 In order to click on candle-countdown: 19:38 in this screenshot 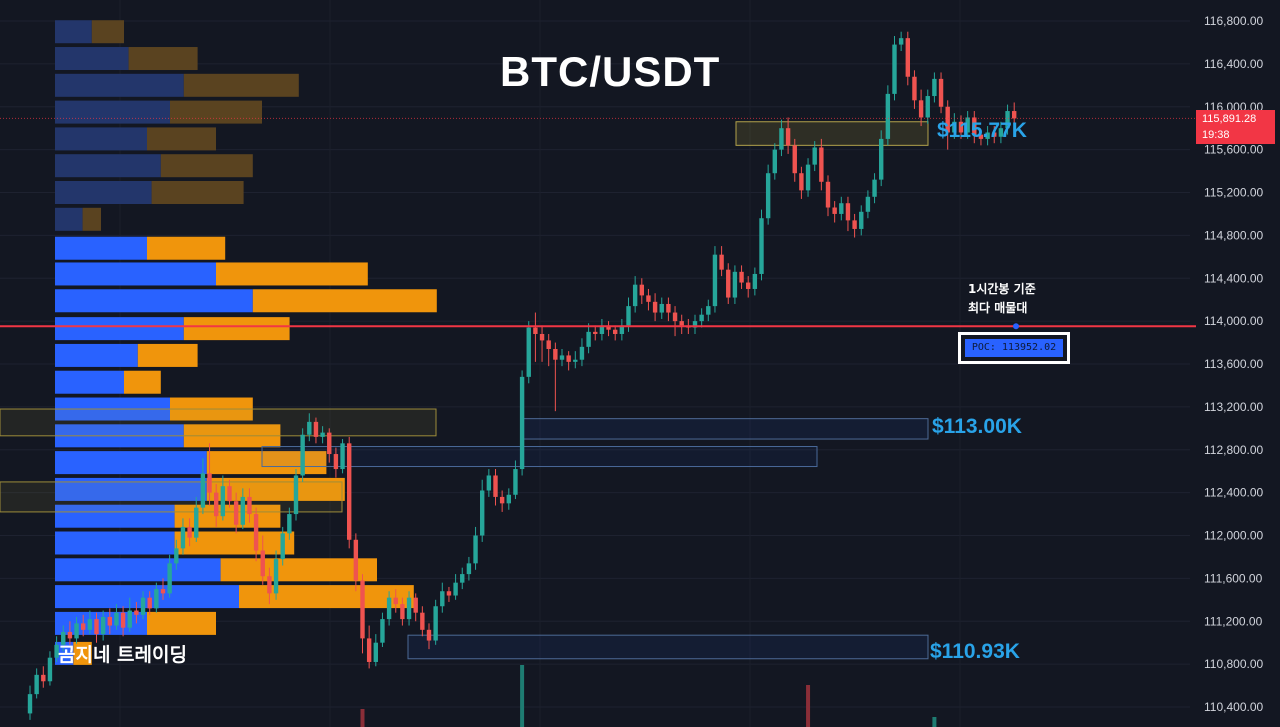, I will do `click(1216, 135)`.